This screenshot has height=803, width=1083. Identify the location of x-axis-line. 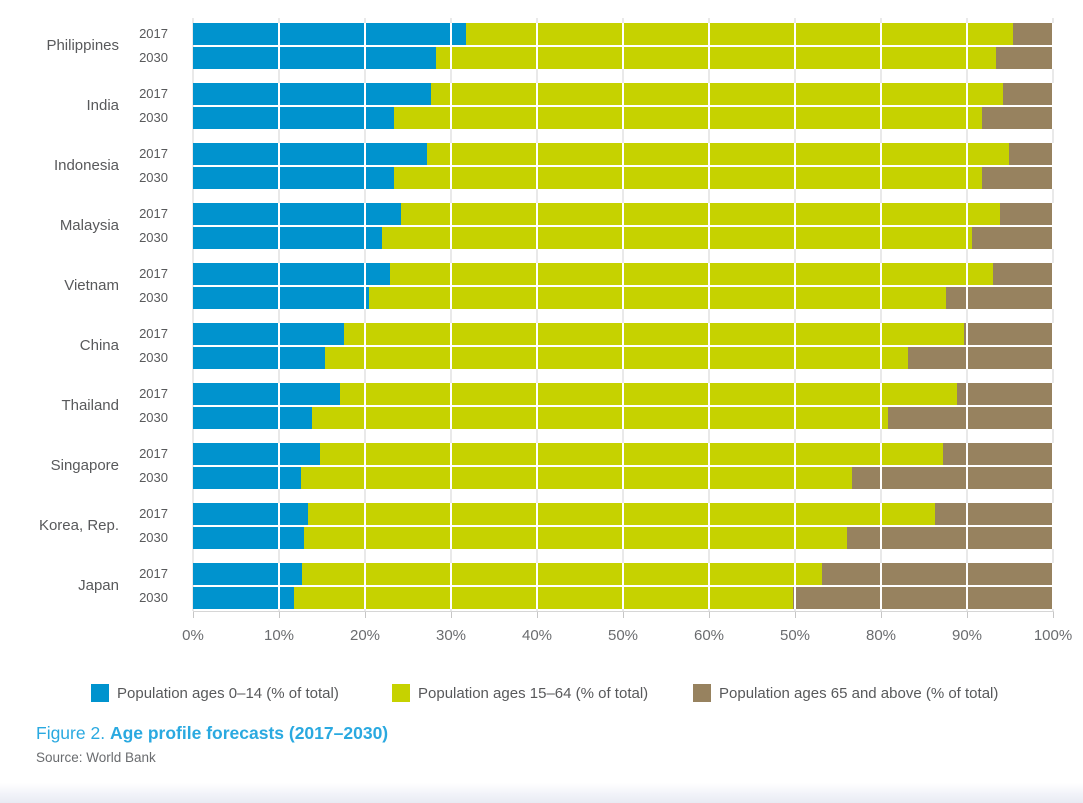
(623, 611).